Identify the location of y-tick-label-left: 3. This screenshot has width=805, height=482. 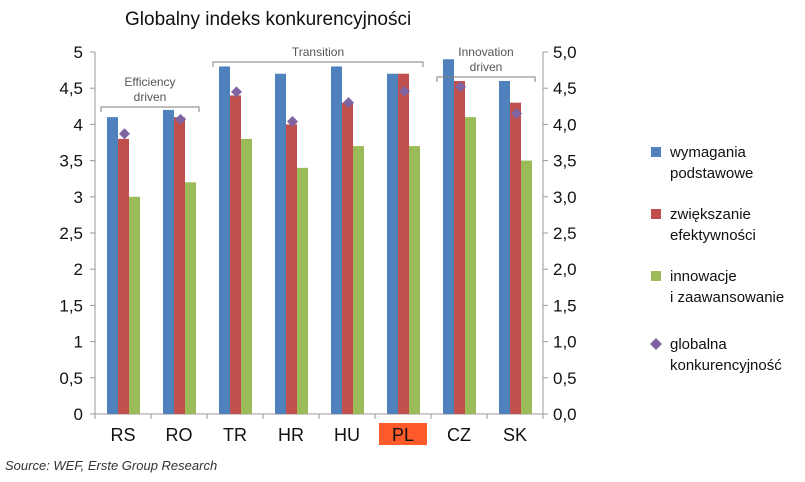
(78, 197).